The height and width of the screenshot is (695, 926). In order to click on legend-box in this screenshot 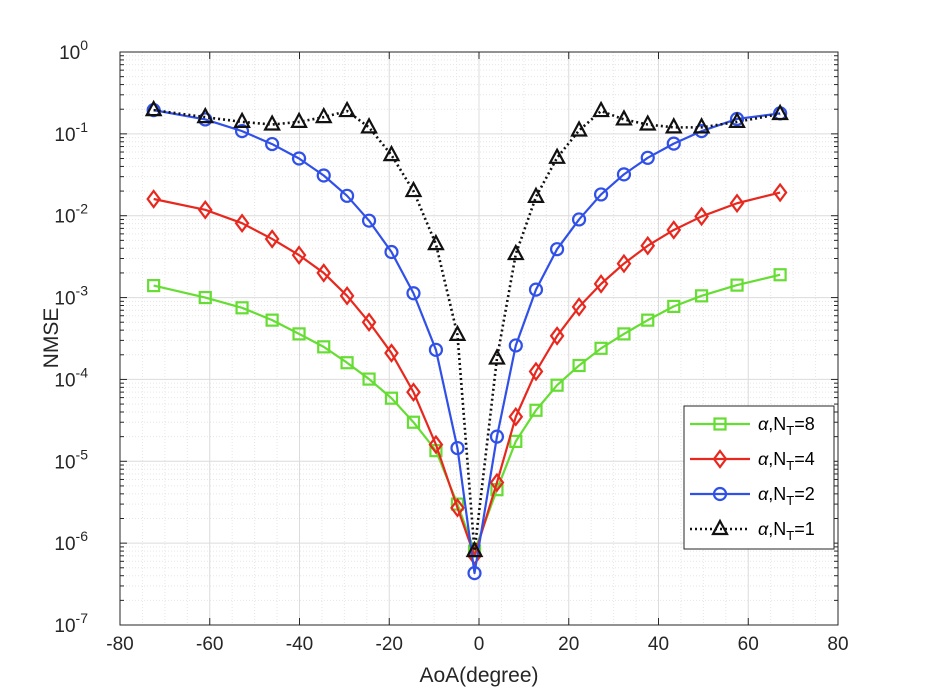, I will do `click(759, 477)`.